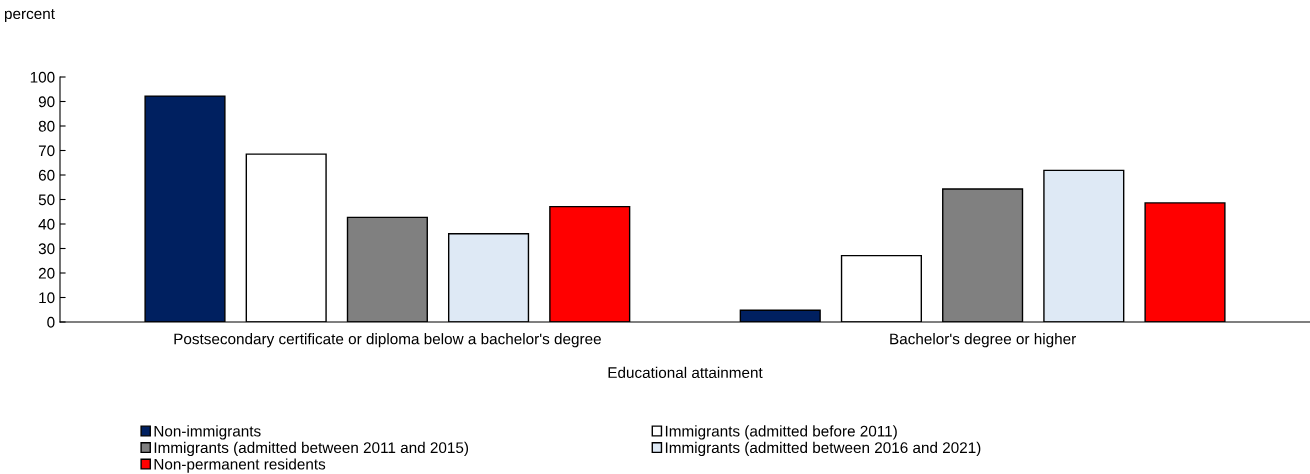 This screenshot has width=1310, height=474. Describe the element at coordinates (47, 298) in the screenshot. I see `y-tick-label: 10` at that location.